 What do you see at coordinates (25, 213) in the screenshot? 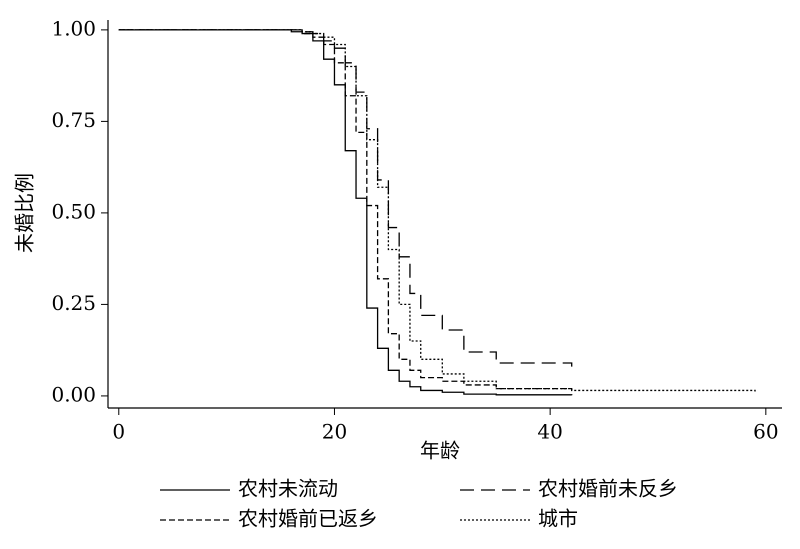
I see `y-axis-label: 未婚比例` at bounding box center [25, 213].